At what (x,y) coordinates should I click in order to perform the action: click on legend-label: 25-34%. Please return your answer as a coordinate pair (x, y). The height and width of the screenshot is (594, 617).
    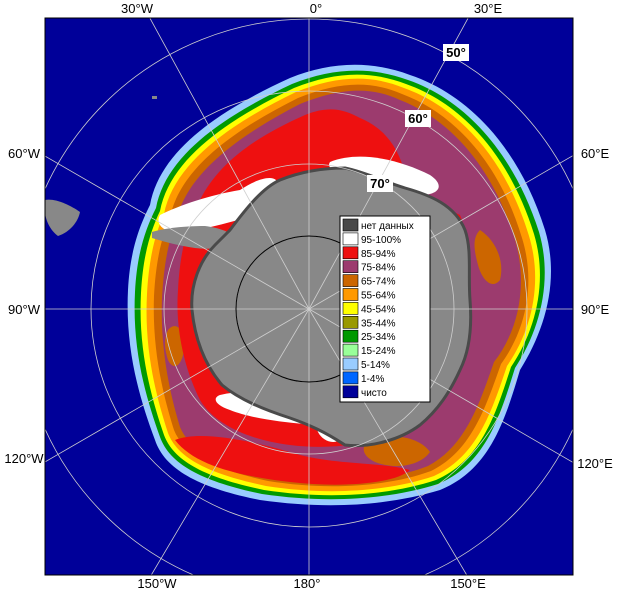
    Looking at the image, I should click on (378, 337).